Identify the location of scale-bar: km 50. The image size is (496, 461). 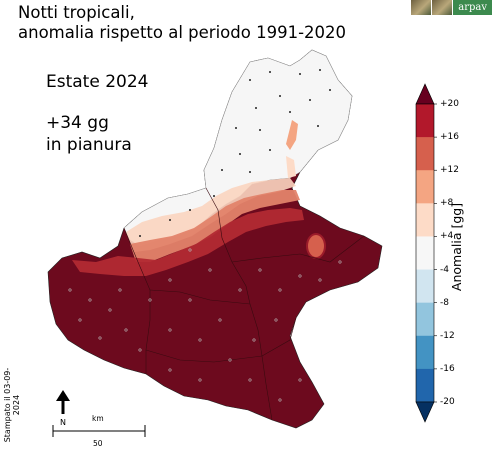
(99, 431).